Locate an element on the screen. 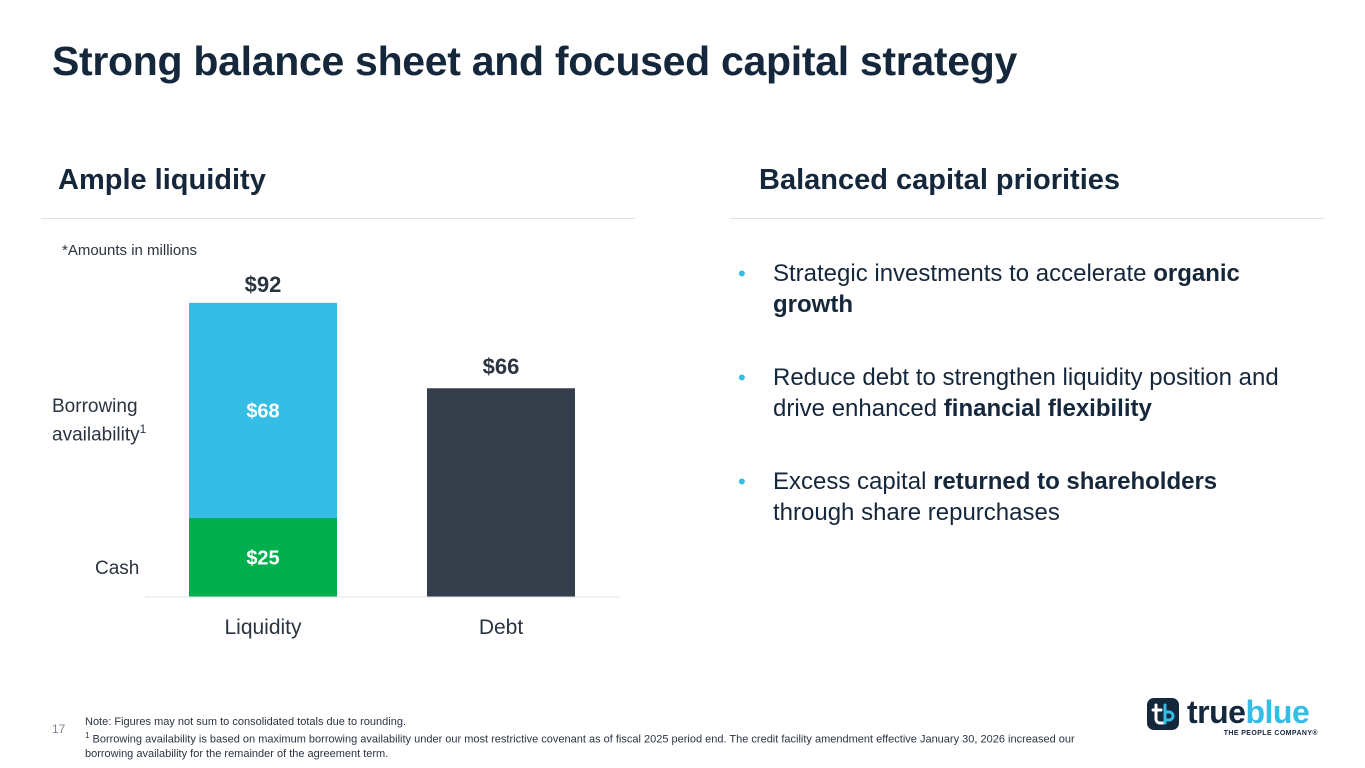 The width and height of the screenshot is (1365, 768). logo-glyph-icon is located at coordinates (1163, 714).